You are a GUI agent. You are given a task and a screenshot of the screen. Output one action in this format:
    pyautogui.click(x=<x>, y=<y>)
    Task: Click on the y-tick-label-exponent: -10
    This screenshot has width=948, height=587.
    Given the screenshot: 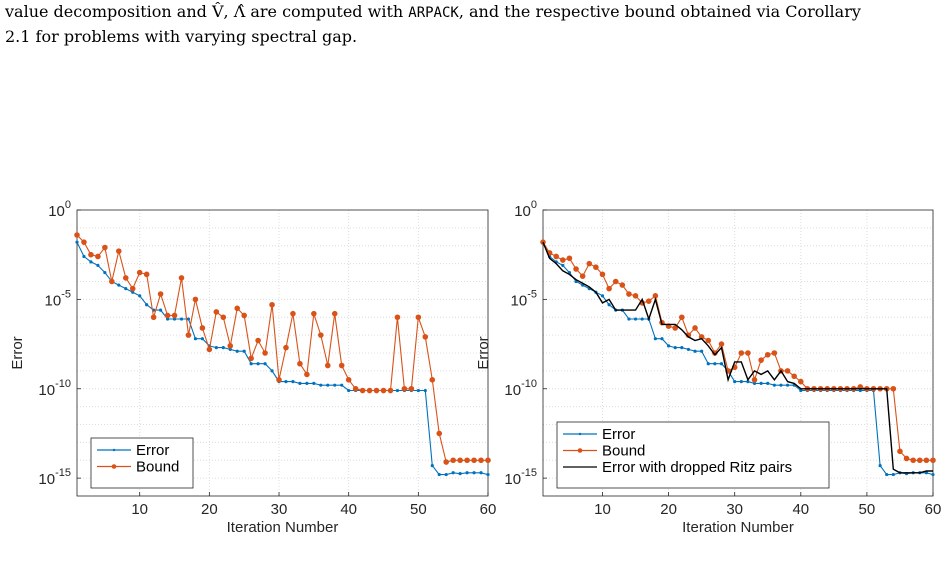 What is the action you would take?
    pyautogui.click(x=529, y=384)
    